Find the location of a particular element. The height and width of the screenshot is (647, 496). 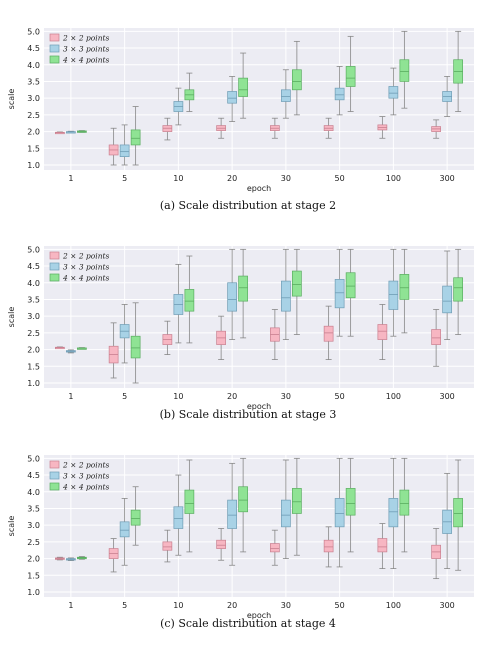

y-tick-label: 5.0 is located at coordinates (33, 249).